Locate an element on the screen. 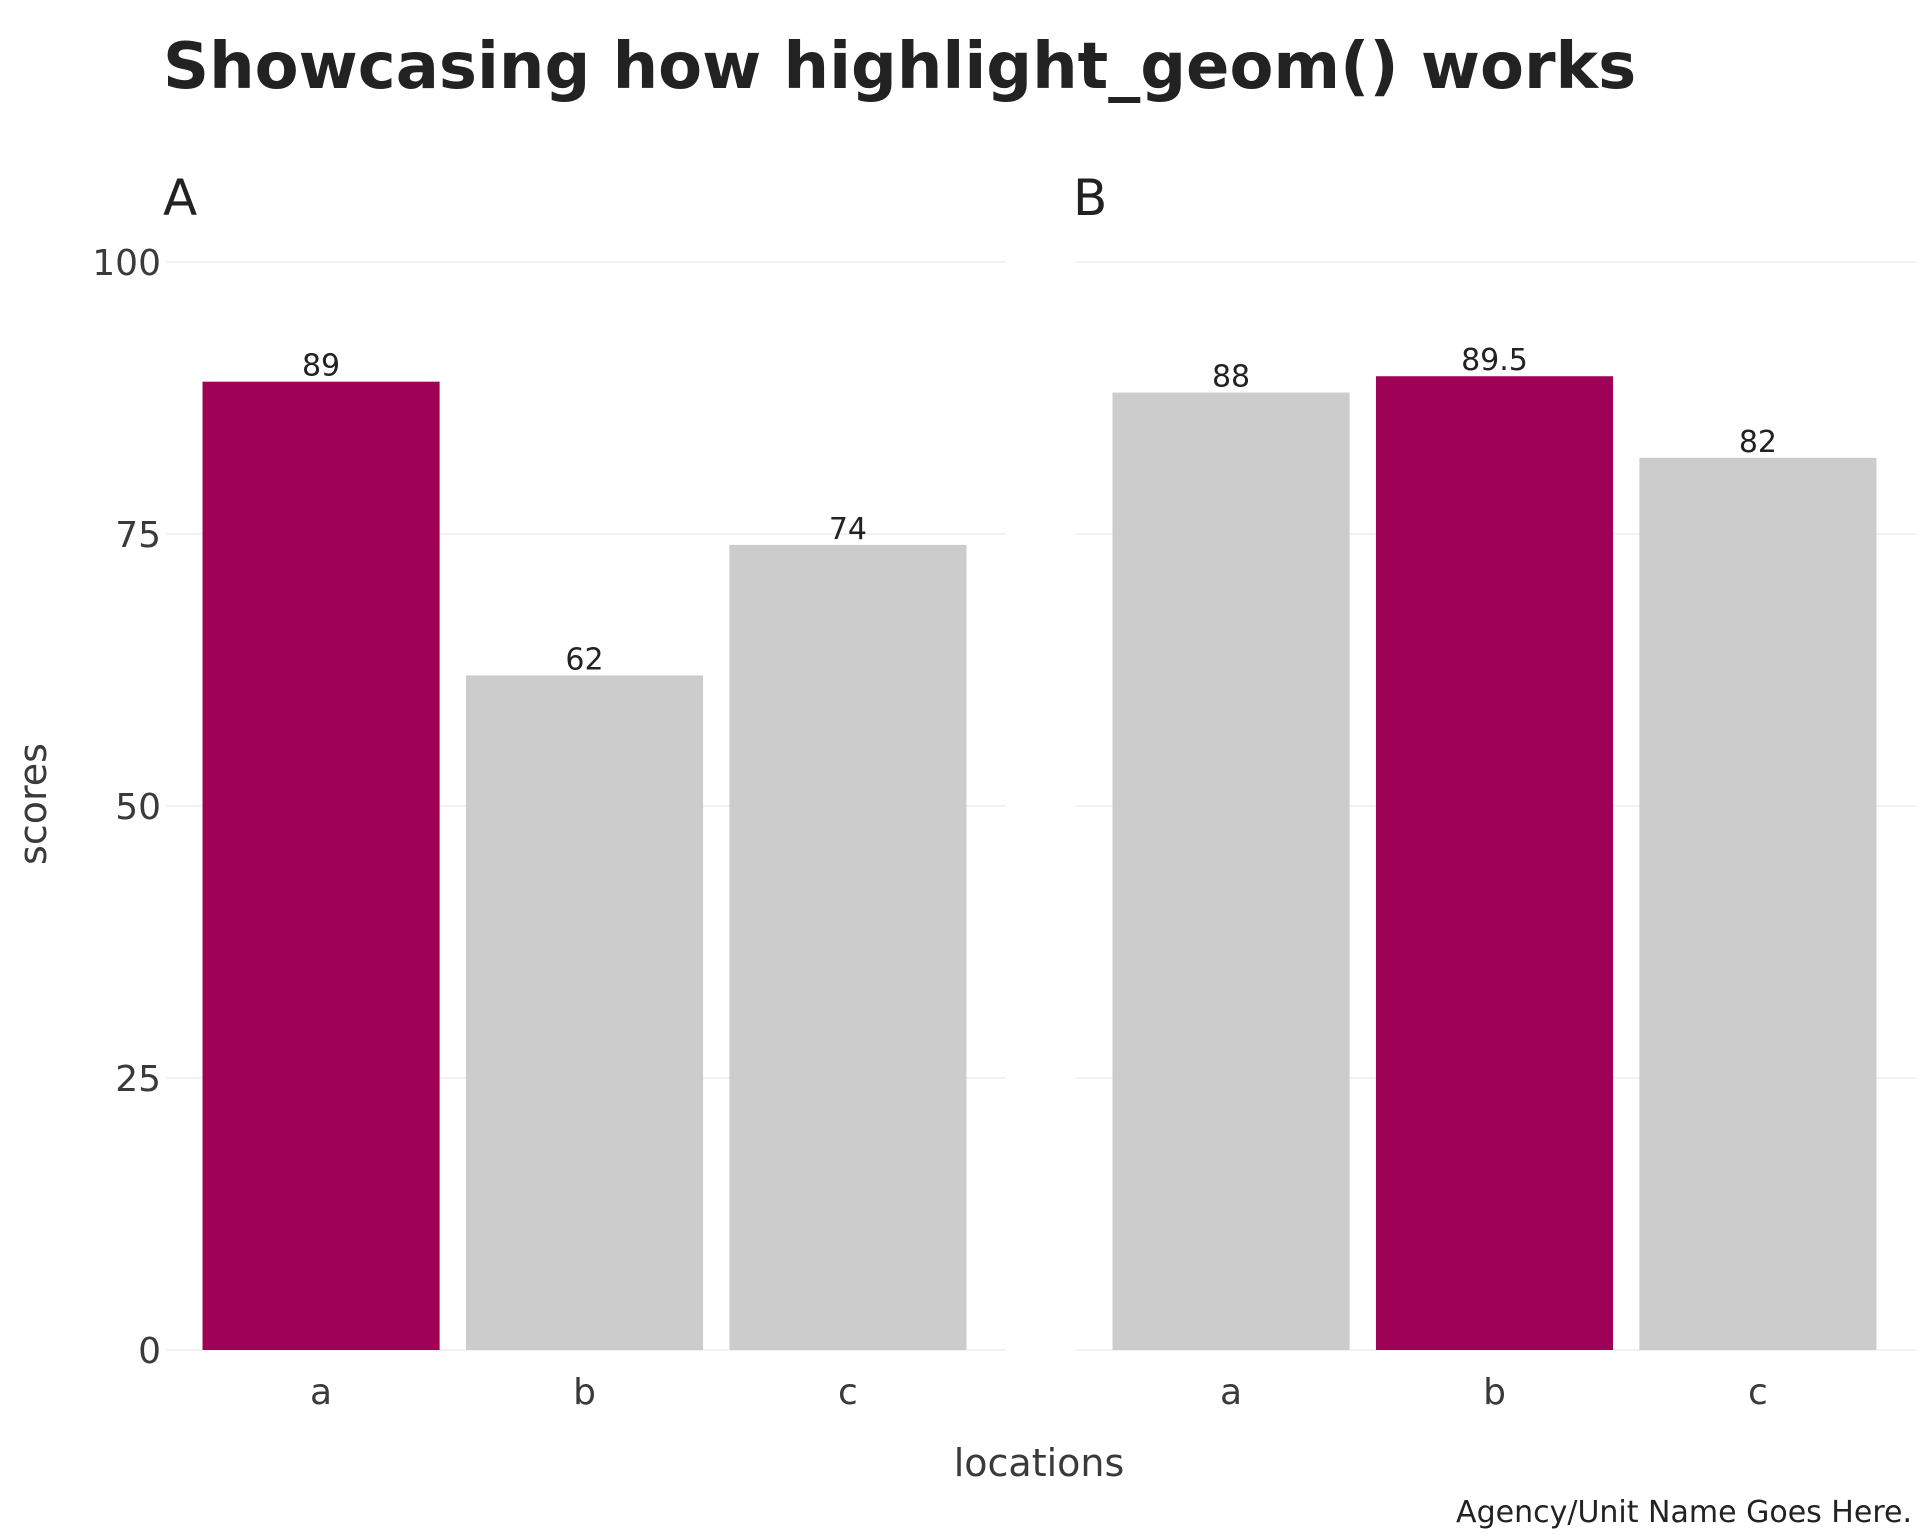  bar-B-a is located at coordinates (1231, 871).